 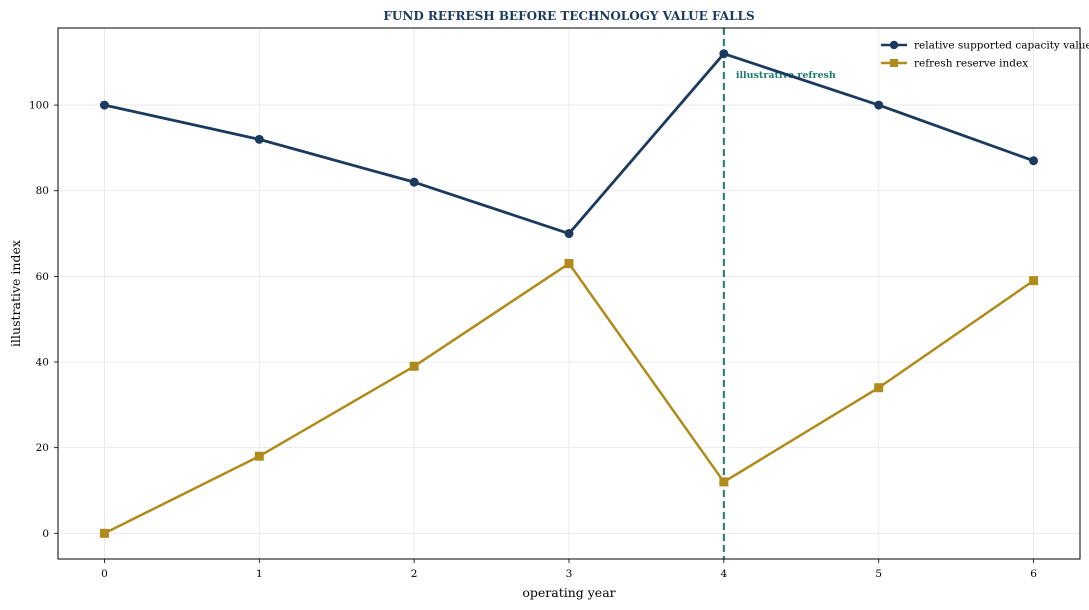 I want to click on legend-label: refresh reserve index, so click(x=971, y=64).